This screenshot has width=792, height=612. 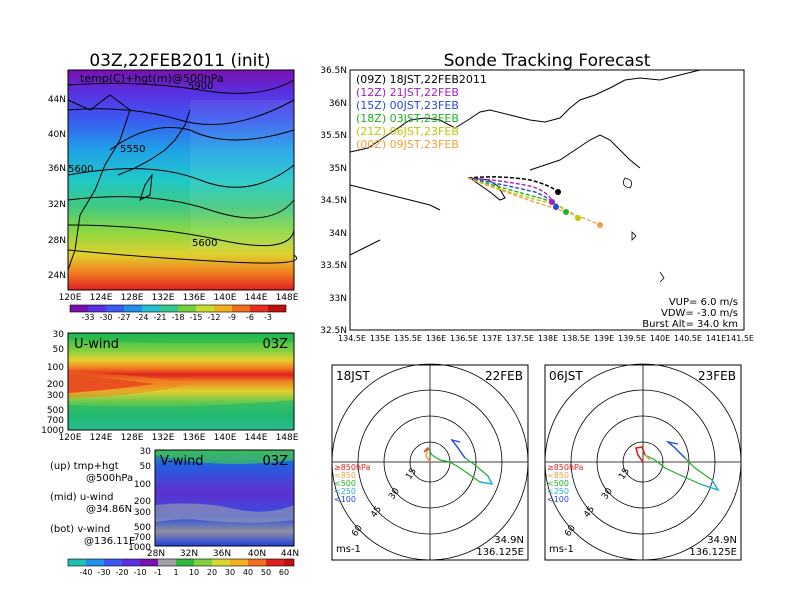 What do you see at coordinates (142, 513) in the screenshot?
I see `svg-text: 300` at bounding box center [142, 513].